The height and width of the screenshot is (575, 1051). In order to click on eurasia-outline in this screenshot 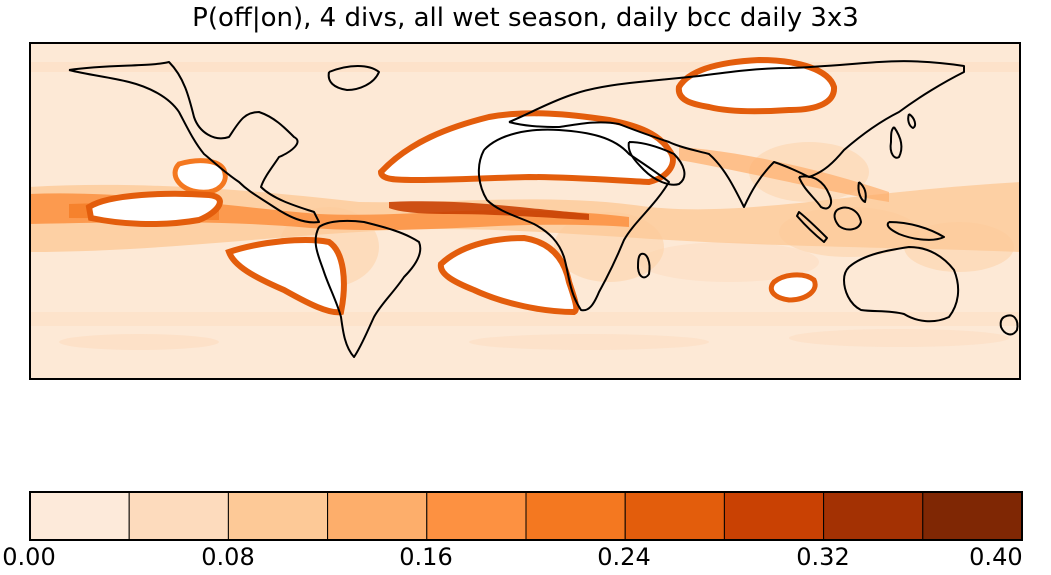, I will do `click(736, 134)`.